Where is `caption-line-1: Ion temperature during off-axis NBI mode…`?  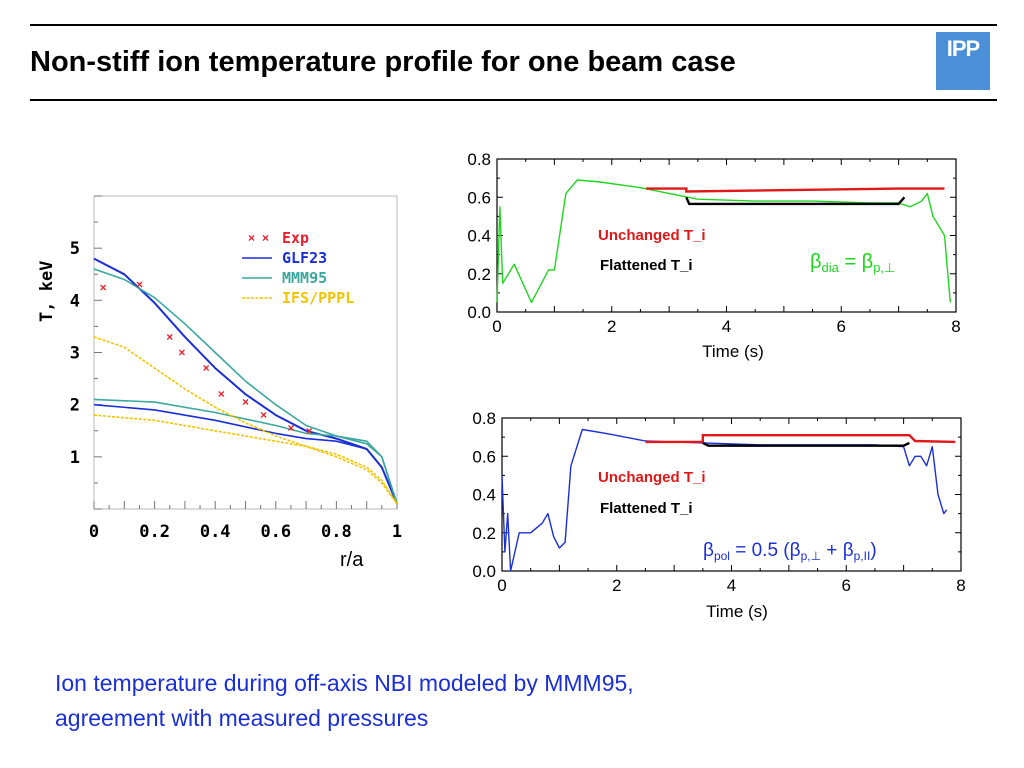 caption-line-1: Ion temperature during off-axis NBI mode… is located at coordinates (344, 683).